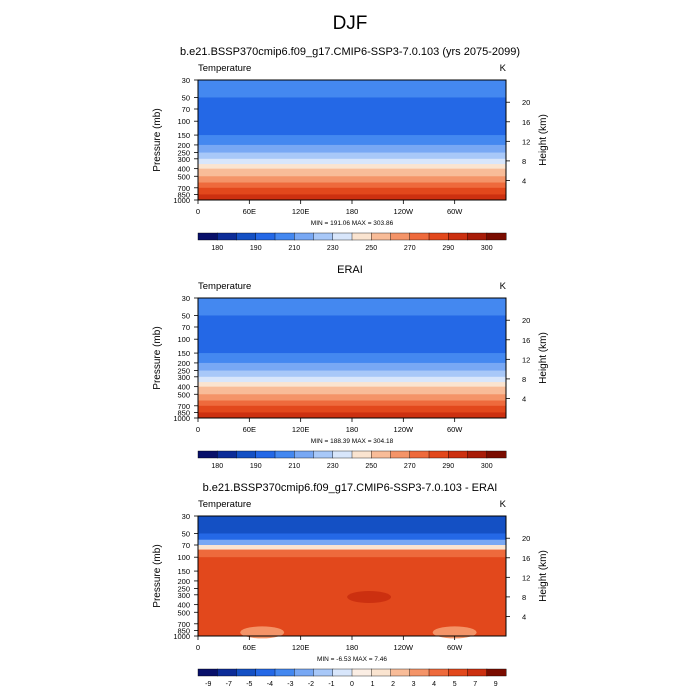  What do you see at coordinates (294, 248) in the screenshot?
I see `colorbar-label: 210` at bounding box center [294, 248].